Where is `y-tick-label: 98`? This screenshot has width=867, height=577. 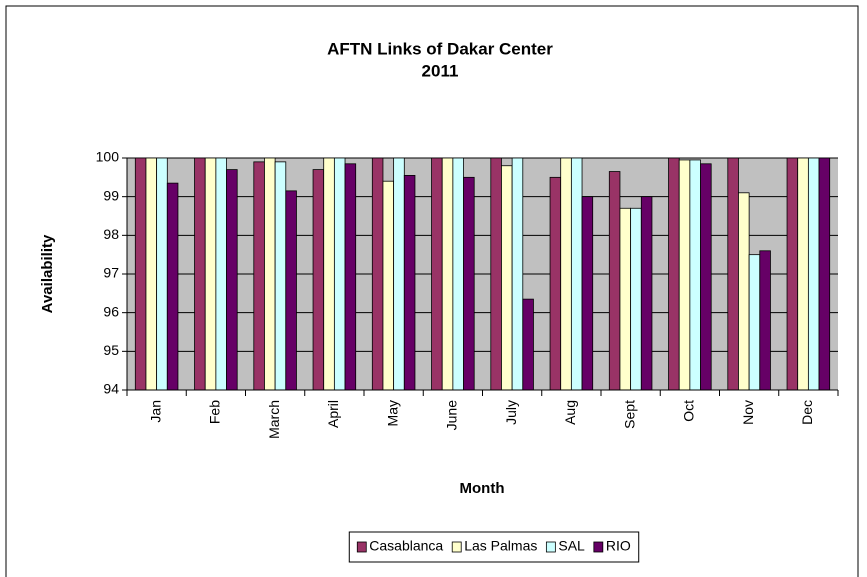
y-tick-label: 98 is located at coordinates (111, 234).